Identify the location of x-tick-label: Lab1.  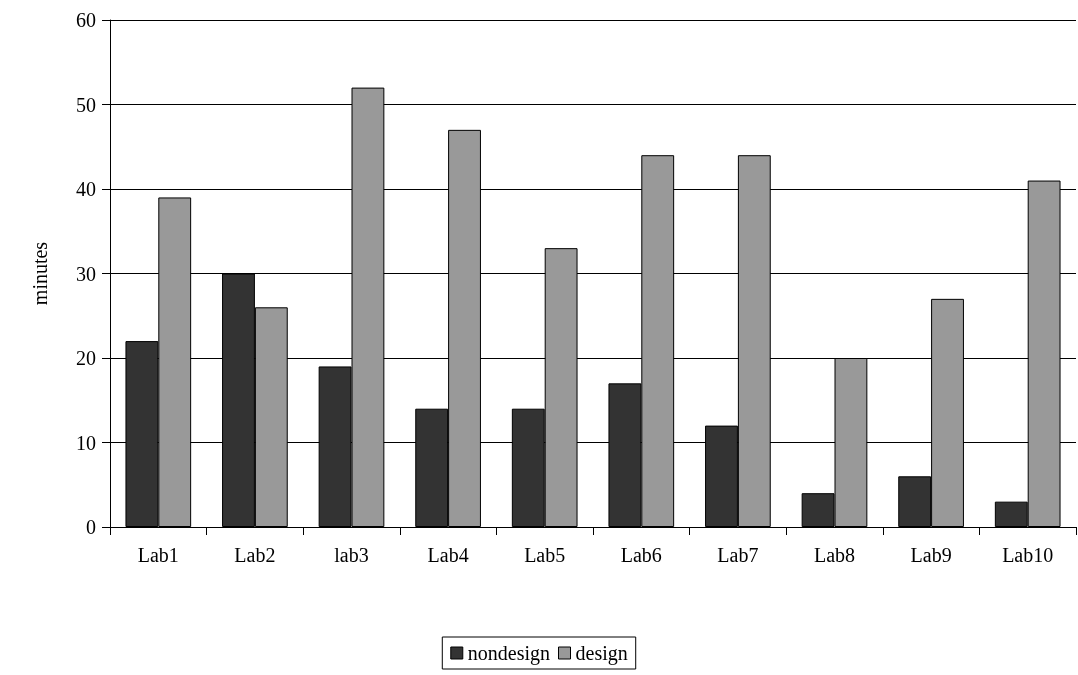
(158, 555).